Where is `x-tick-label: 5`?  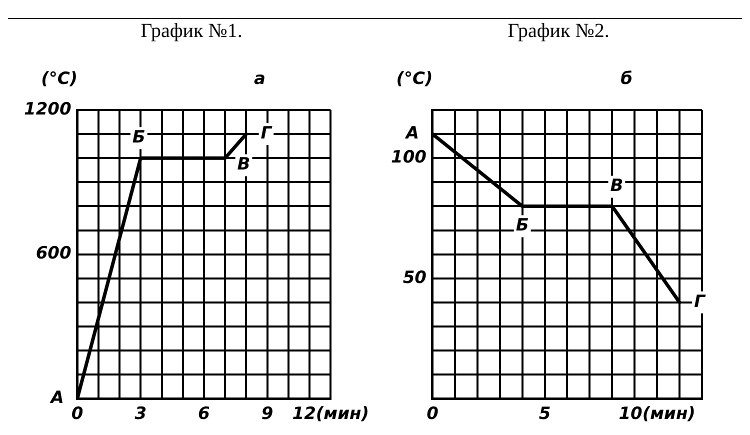
x-tick-label: 5 is located at coordinates (544, 414).